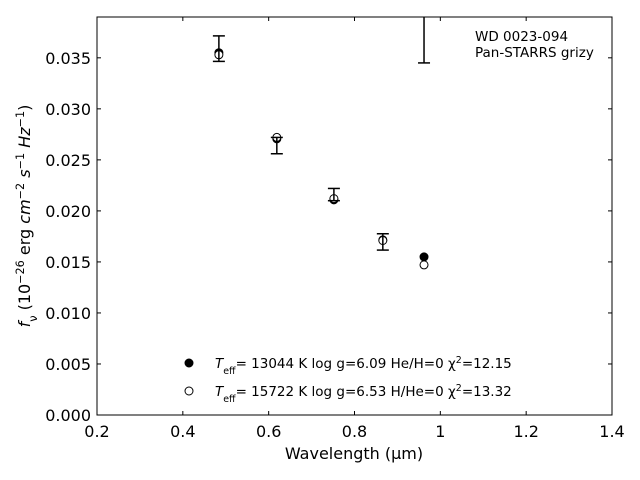 The image size is (640, 480). Describe the element at coordinates (96, 431) in the screenshot. I see `x-tick-label: 0.2` at that location.